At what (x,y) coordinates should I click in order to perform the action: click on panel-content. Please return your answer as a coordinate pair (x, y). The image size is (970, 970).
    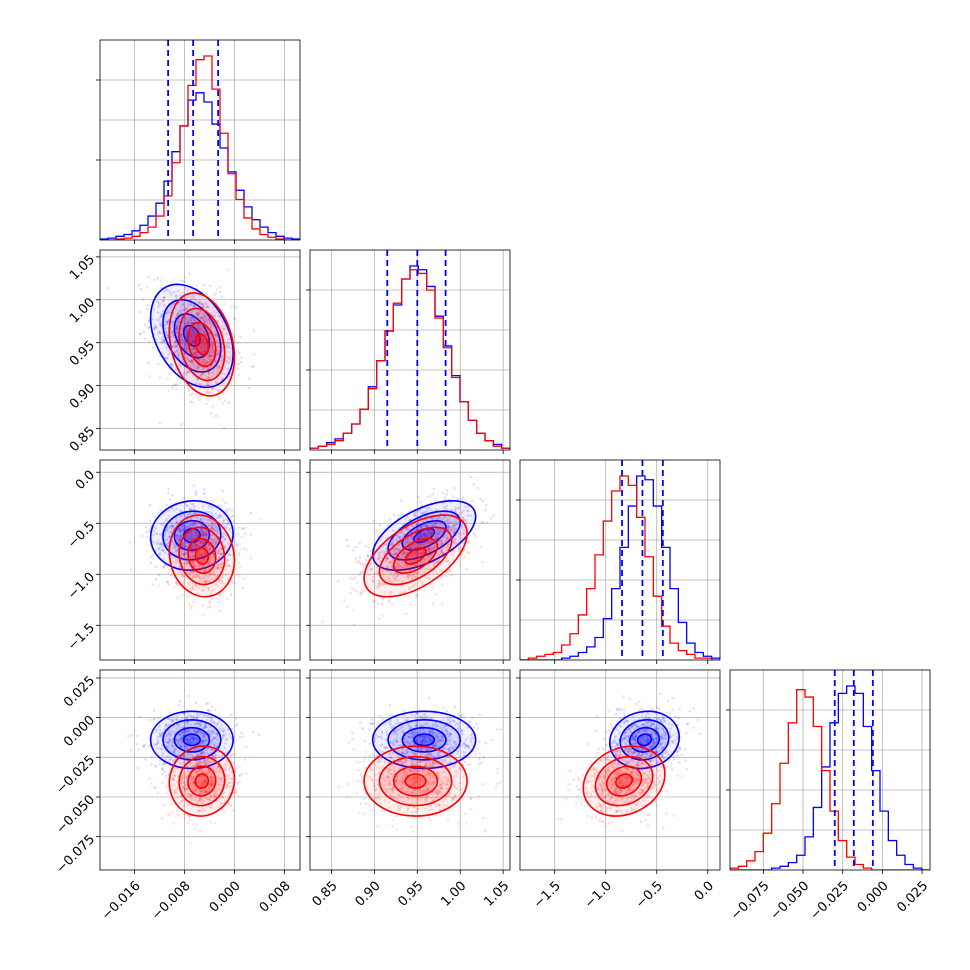
    Looking at the image, I should click on (620, 560).